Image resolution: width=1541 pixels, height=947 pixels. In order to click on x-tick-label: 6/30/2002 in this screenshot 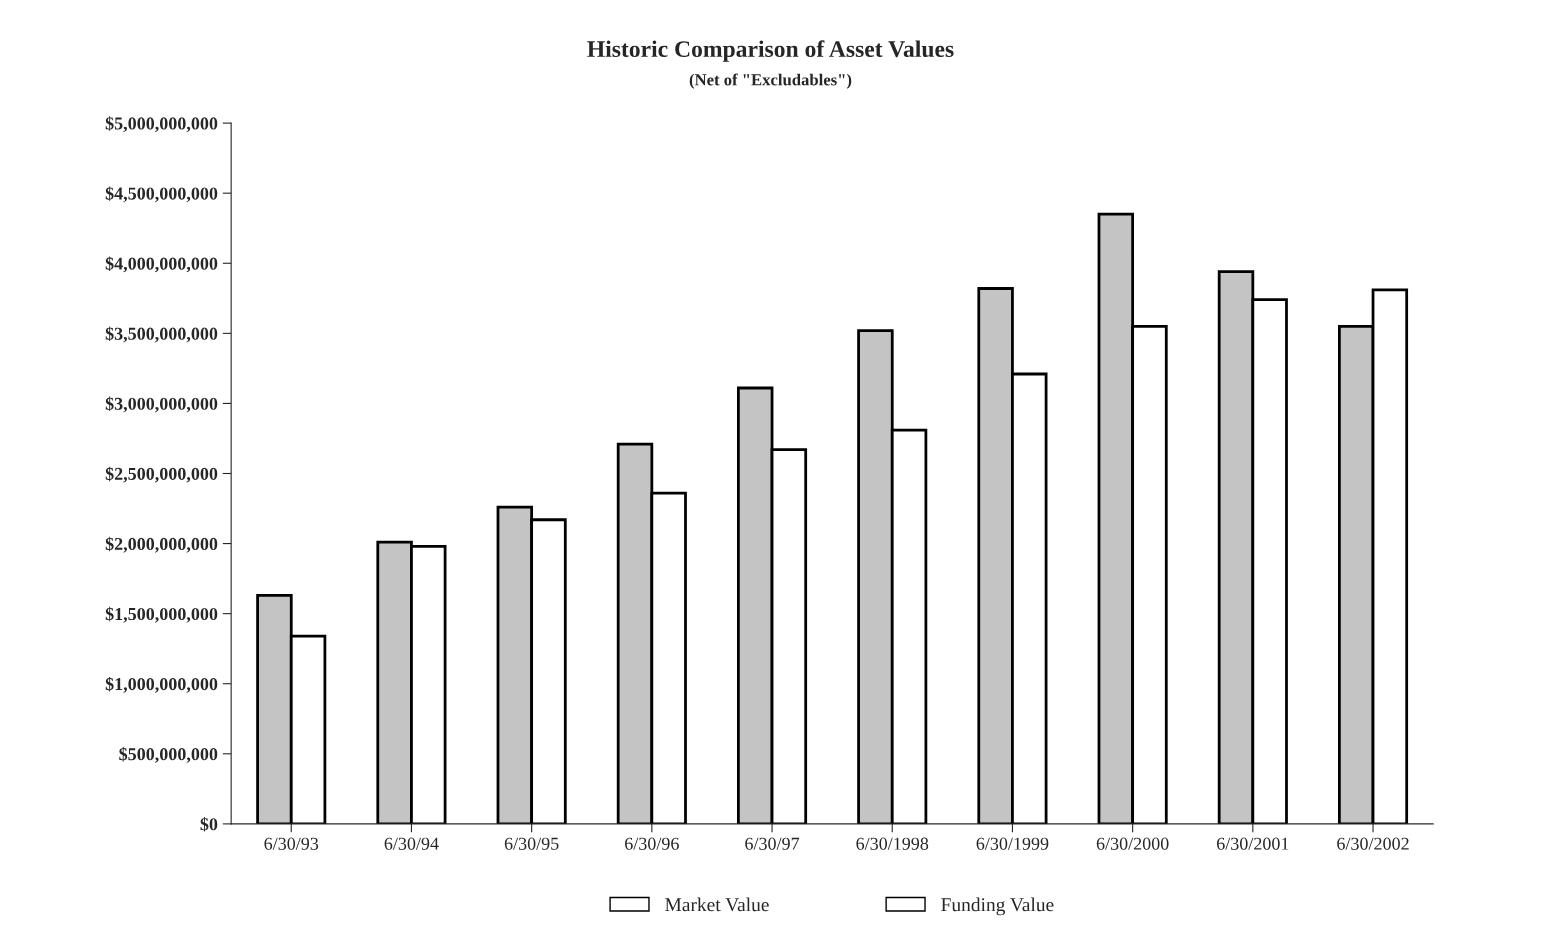, I will do `click(1373, 843)`.